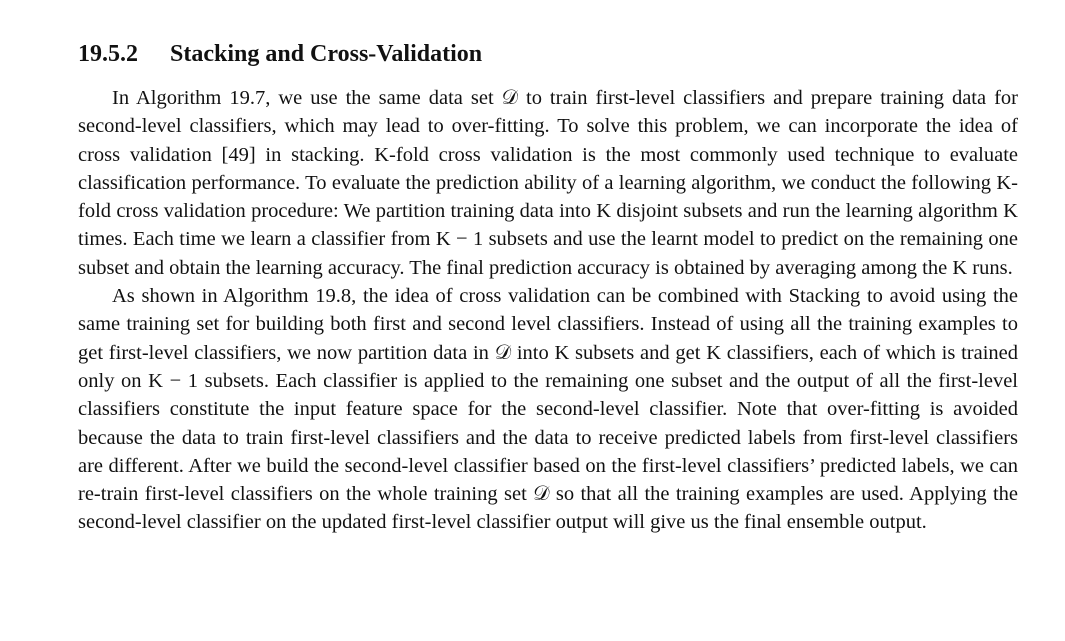 Image resolution: width=1065 pixels, height=641 pixels. What do you see at coordinates (108, 54) in the screenshot?
I see `section-number: 19.5.2` at bounding box center [108, 54].